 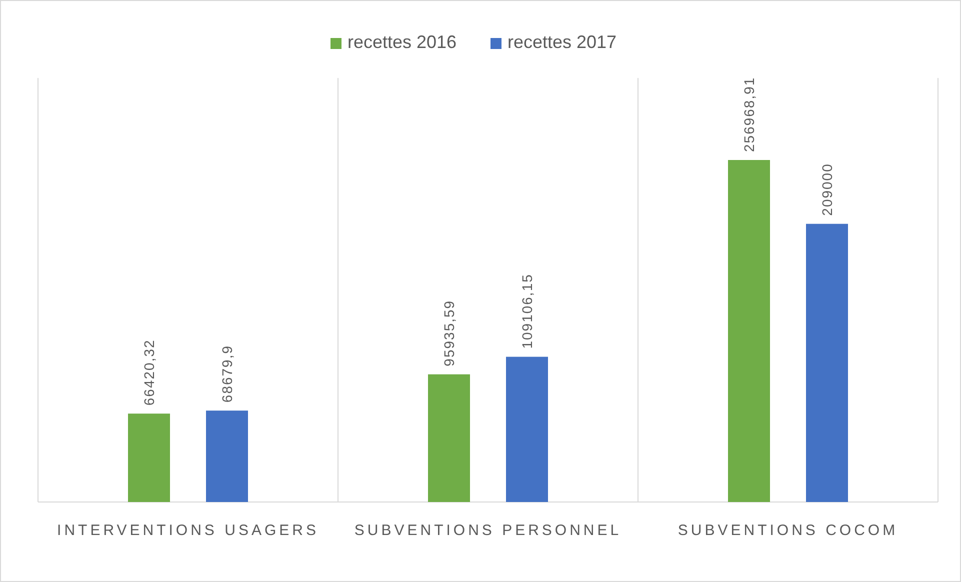 What do you see at coordinates (402, 42) in the screenshot?
I see `legend-label: recettes 2016` at bounding box center [402, 42].